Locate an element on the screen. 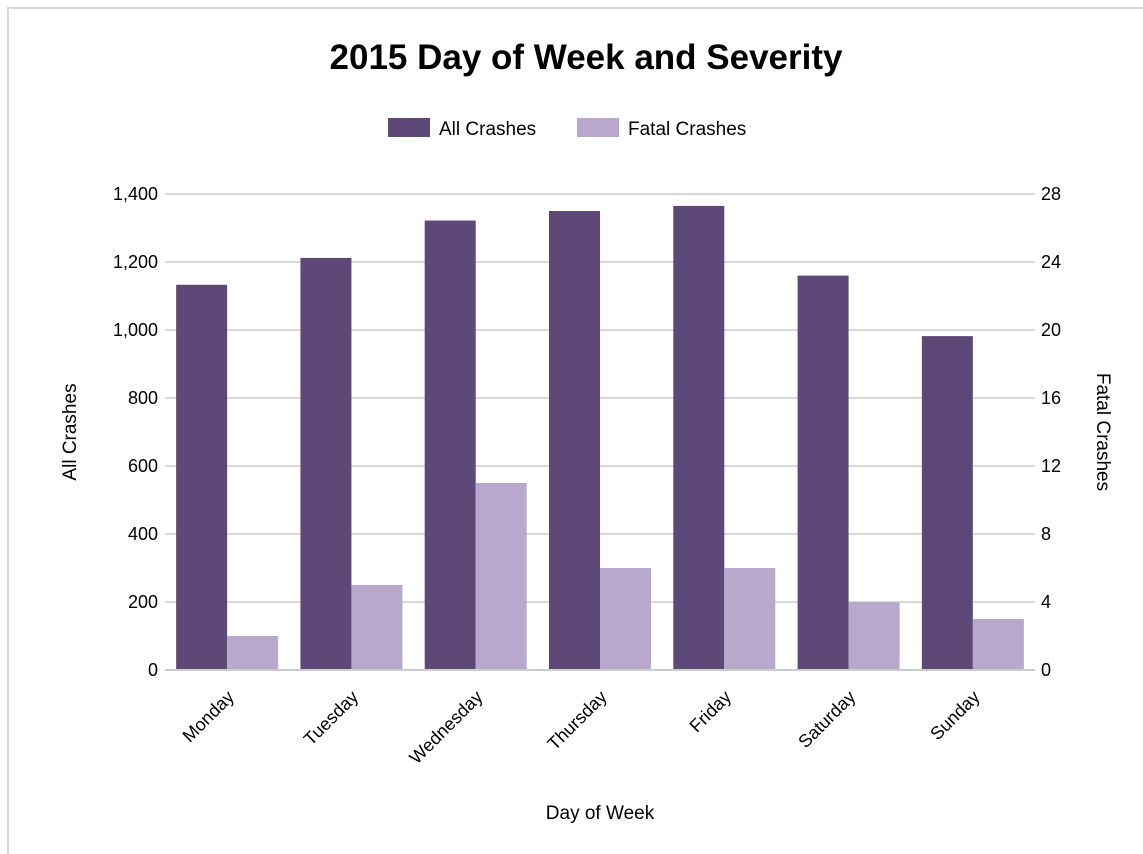  legend-swatch-all-crashes is located at coordinates (409, 127).